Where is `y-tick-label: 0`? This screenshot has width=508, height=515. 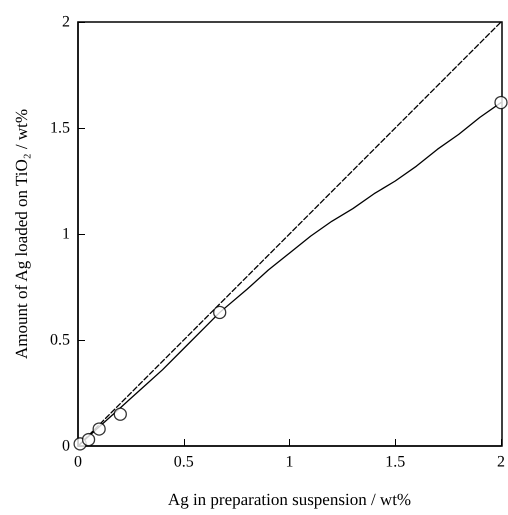 y-tick-label: 0 is located at coordinates (66, 446).